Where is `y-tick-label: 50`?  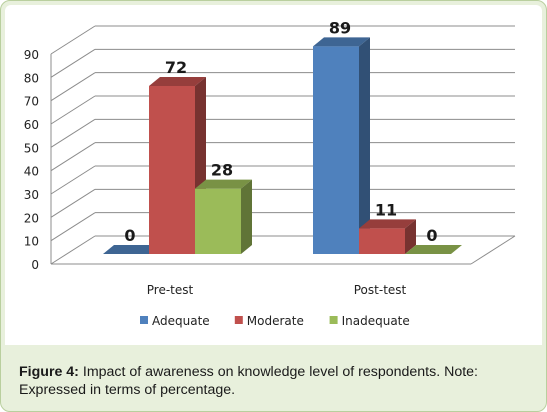
y-tick-label: 50 is located at coordinates (31, 148).